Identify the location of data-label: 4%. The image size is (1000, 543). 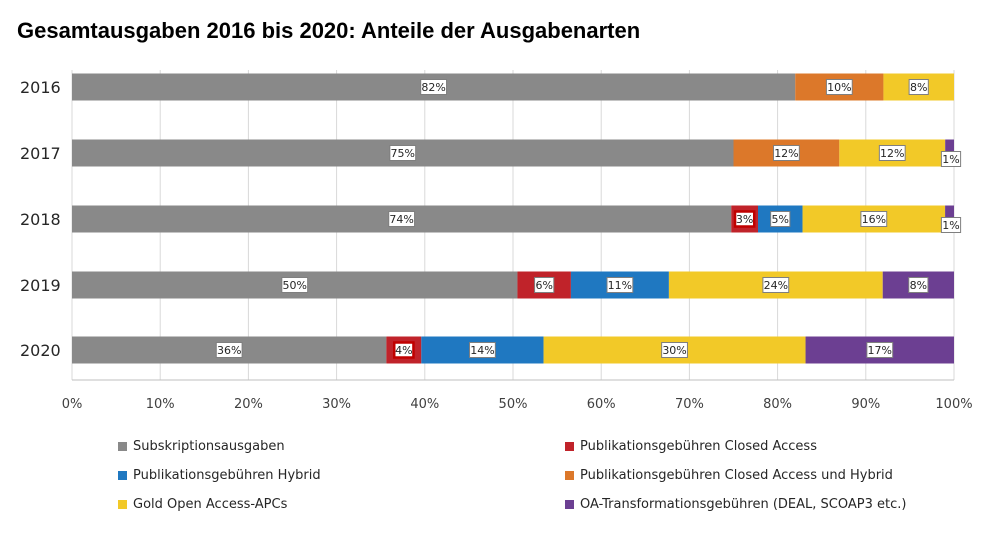
(403, 350).